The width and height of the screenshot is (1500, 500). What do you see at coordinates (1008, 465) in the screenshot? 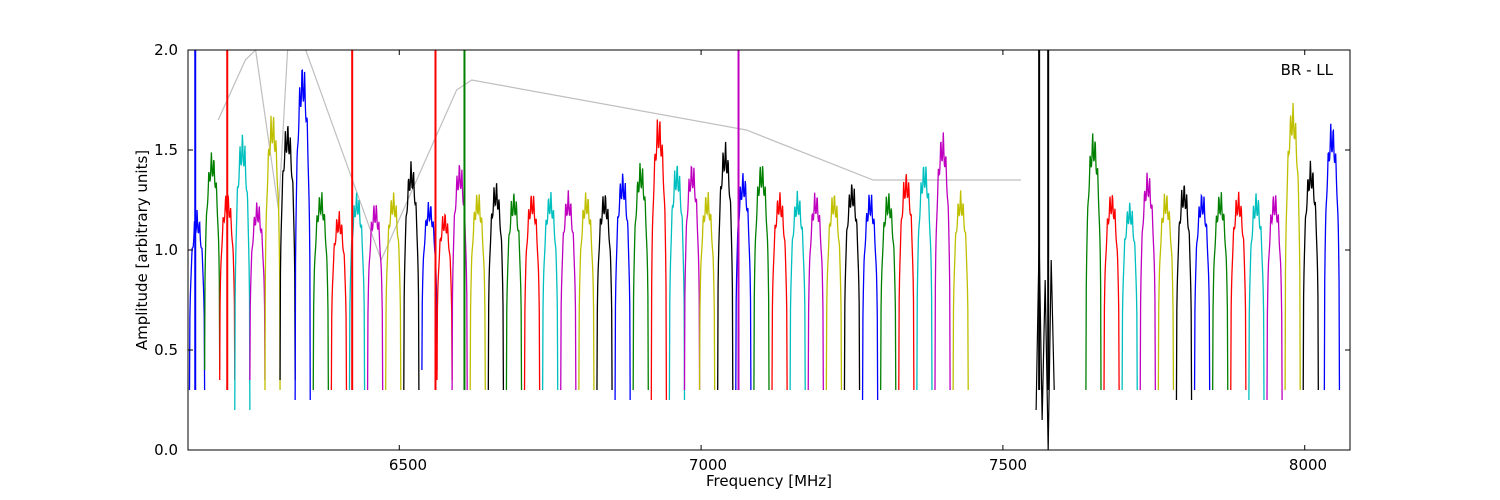
I see `x-tick-label-7500: 7500` at bounding box center [1008, 465].